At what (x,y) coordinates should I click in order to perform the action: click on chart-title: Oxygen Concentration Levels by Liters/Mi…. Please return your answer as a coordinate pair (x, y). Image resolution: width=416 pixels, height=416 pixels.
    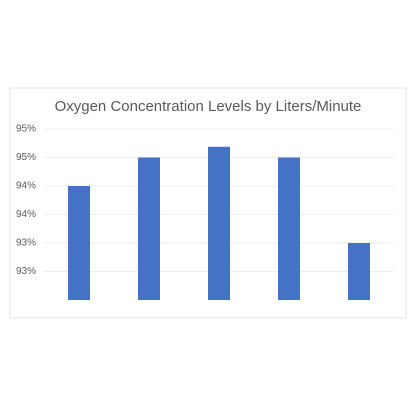
    Looking at the image, I should click on (208, 106).